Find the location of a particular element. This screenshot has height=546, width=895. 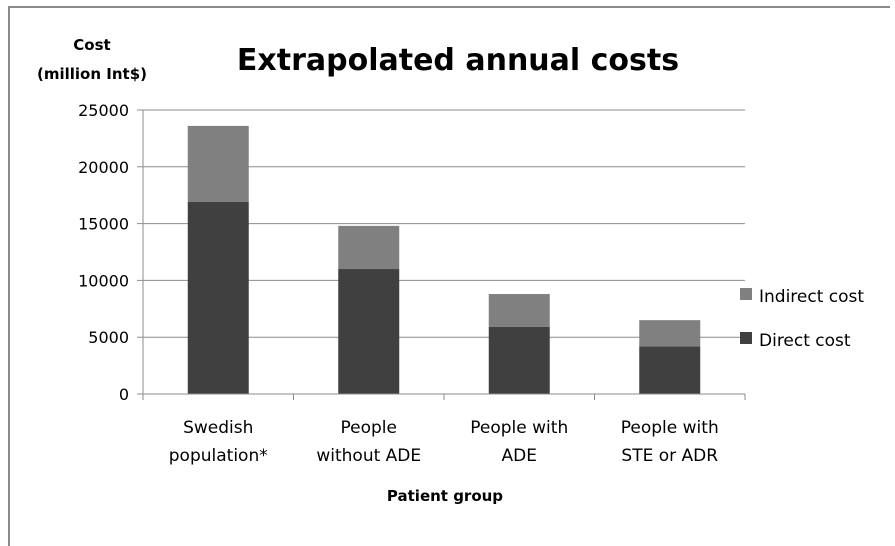

x-tick-label: Swedish is located at coordinates (218, 428).